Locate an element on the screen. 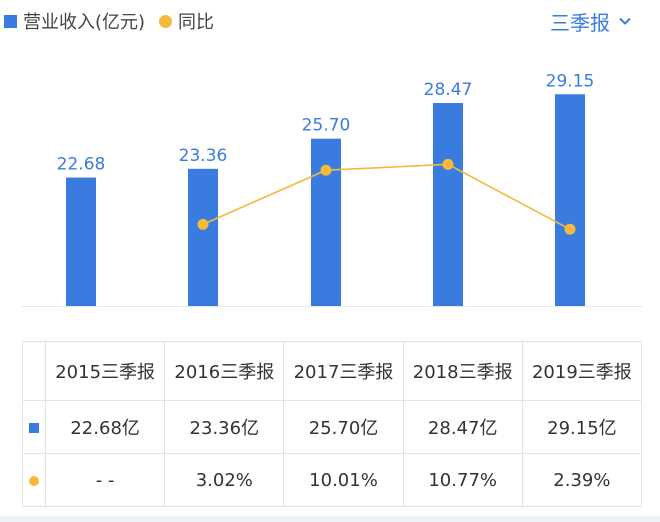  table-corner-cell is located at coordinates (34, 371).